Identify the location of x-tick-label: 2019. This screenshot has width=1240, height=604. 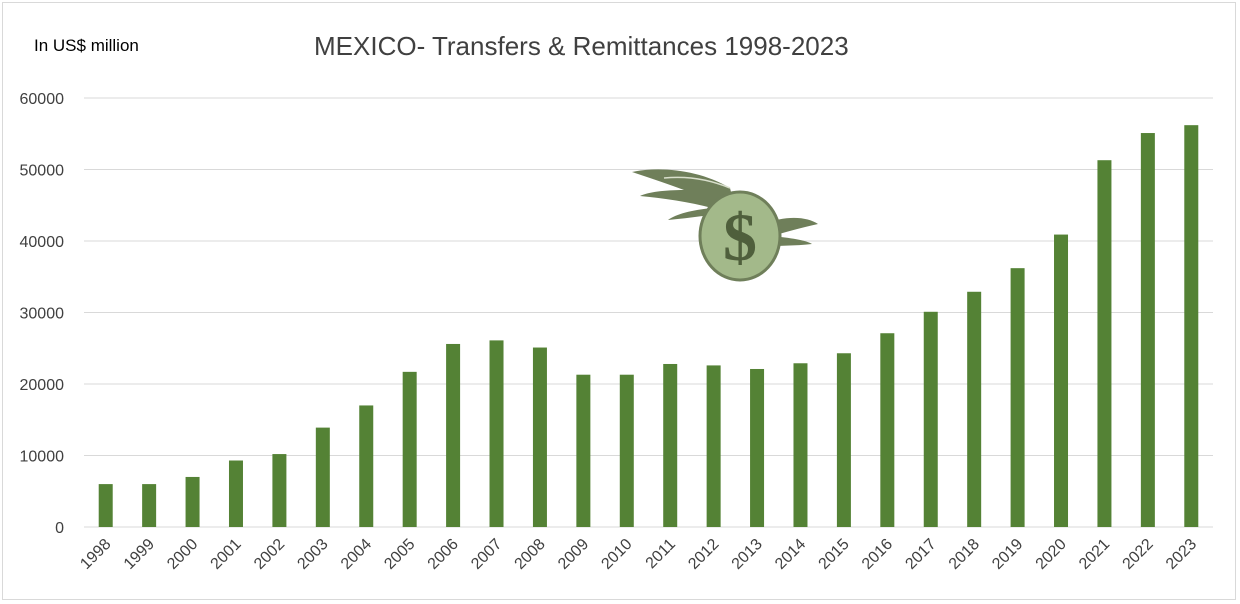
(1007, 554).